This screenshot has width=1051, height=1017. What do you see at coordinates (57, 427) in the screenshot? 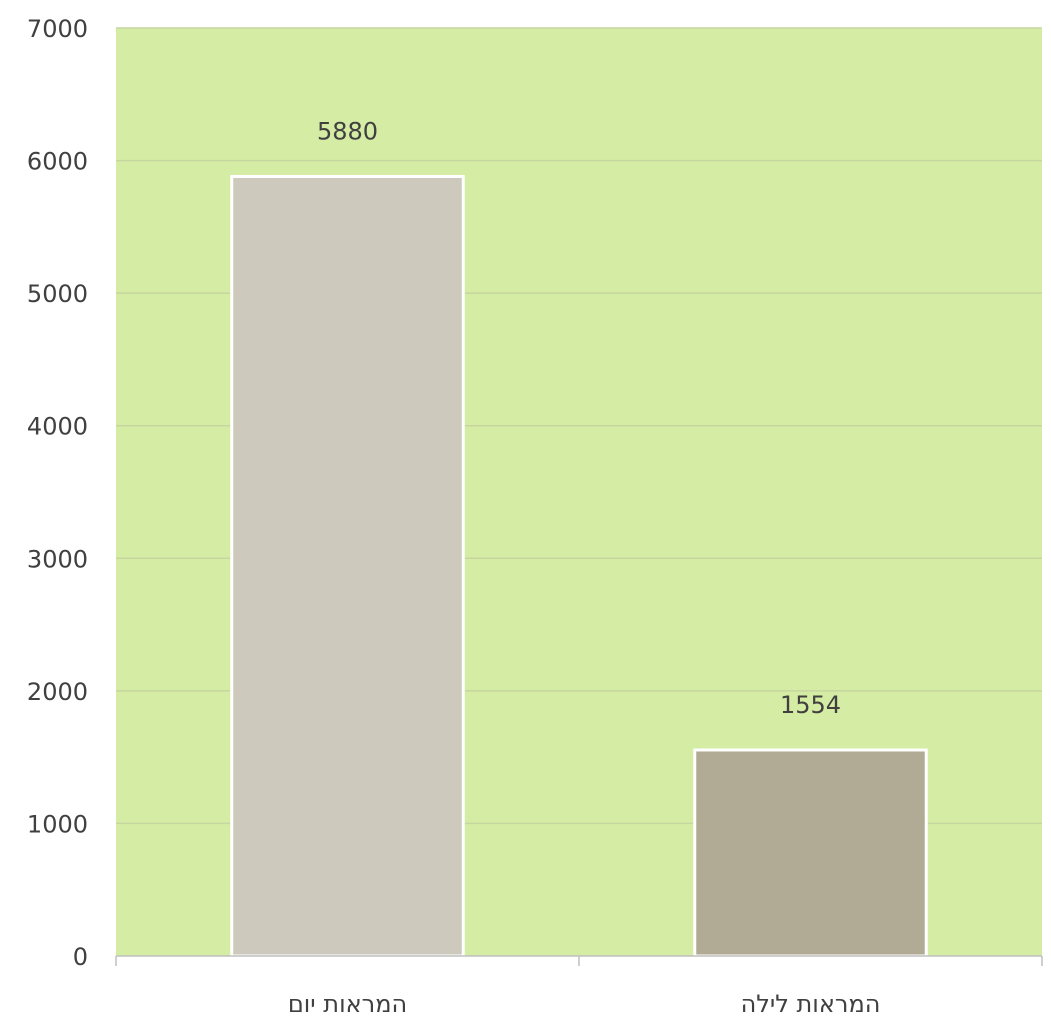
I see `y-tick-label: 4000` at bounding box center [57, 427].